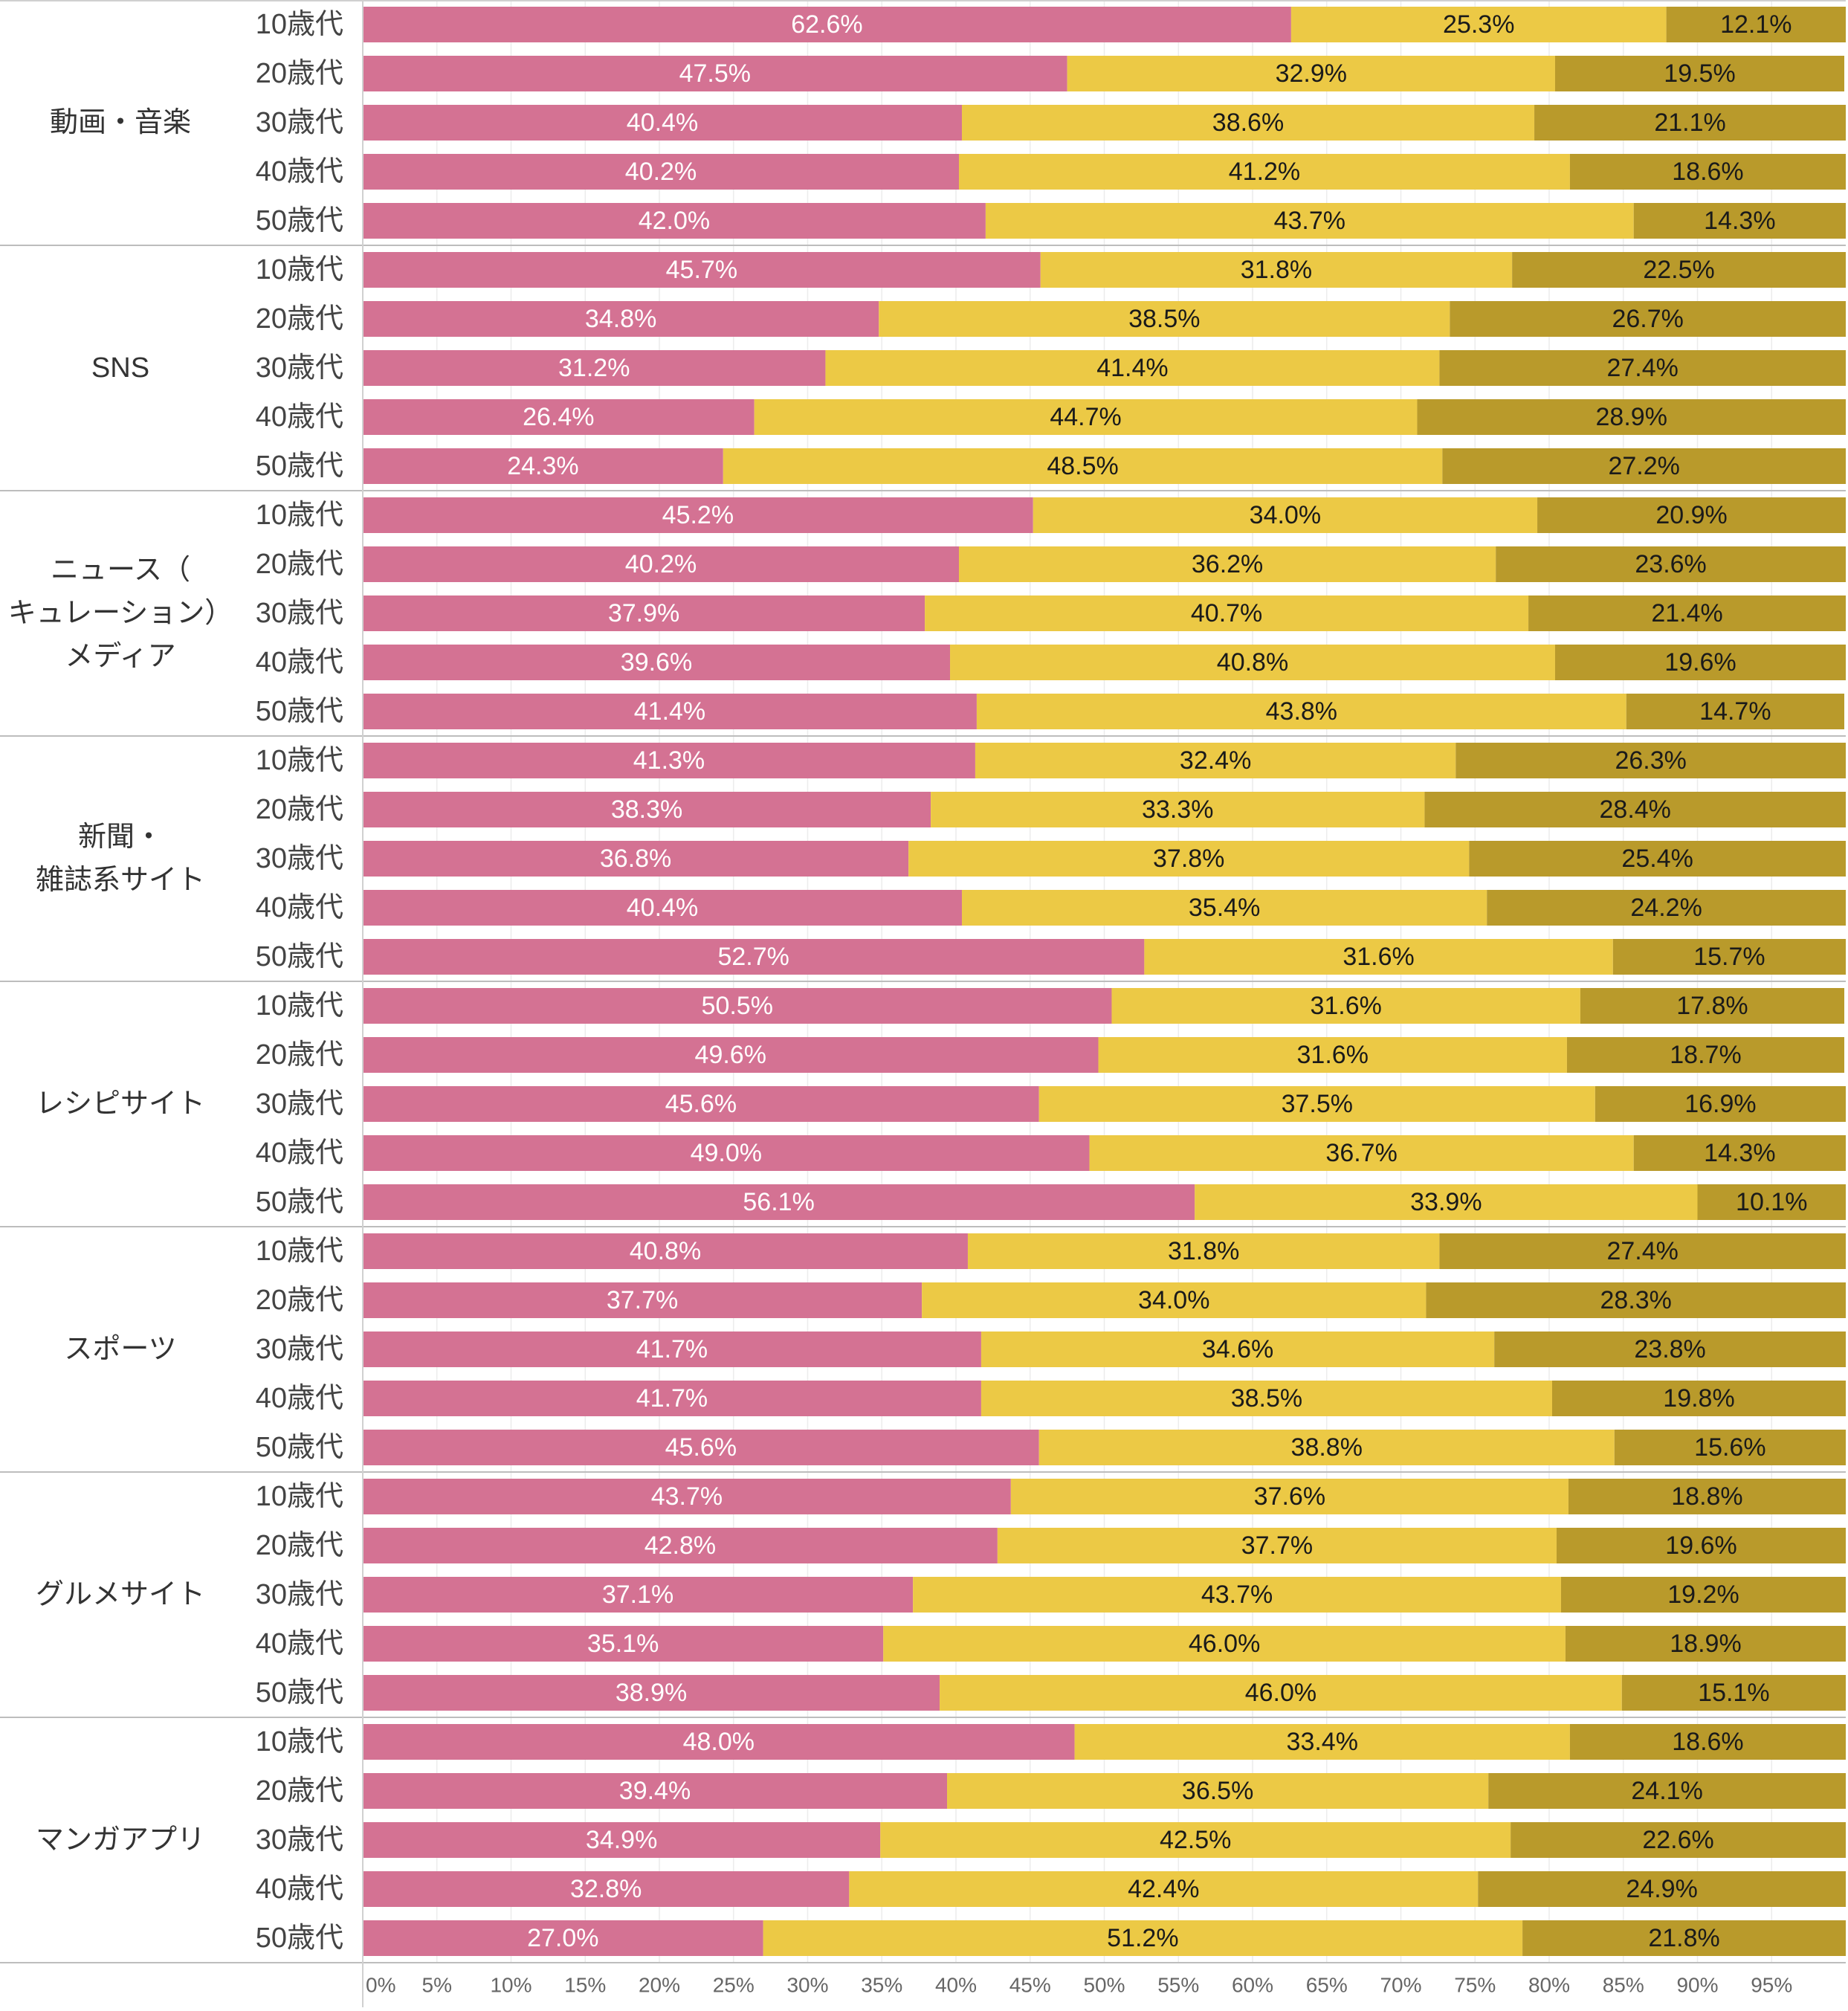  I want to click on group-label-line: メディア, so click(120, 656).